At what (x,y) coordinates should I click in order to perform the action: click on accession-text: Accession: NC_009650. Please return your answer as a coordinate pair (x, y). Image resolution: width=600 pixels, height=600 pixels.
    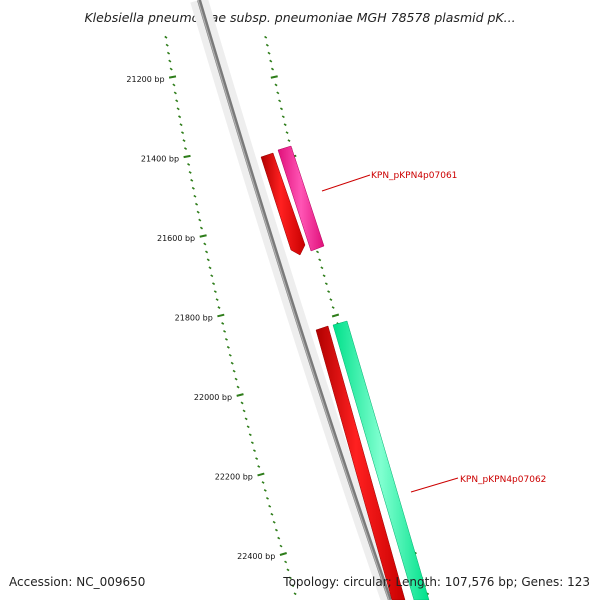
    Looking at the image, I should click on (77, 582).